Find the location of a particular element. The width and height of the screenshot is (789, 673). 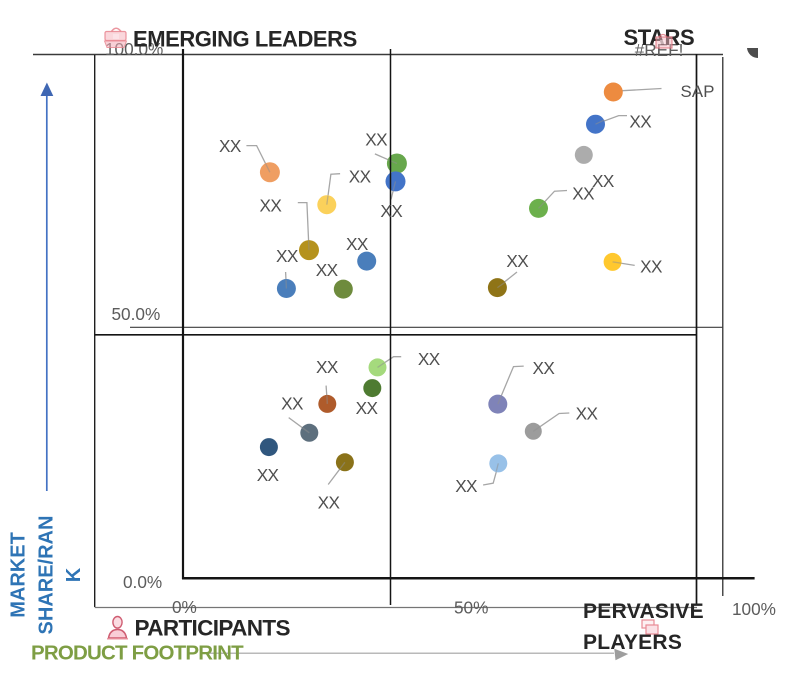

svg-text: SAP is located at coordinates (698, 91).